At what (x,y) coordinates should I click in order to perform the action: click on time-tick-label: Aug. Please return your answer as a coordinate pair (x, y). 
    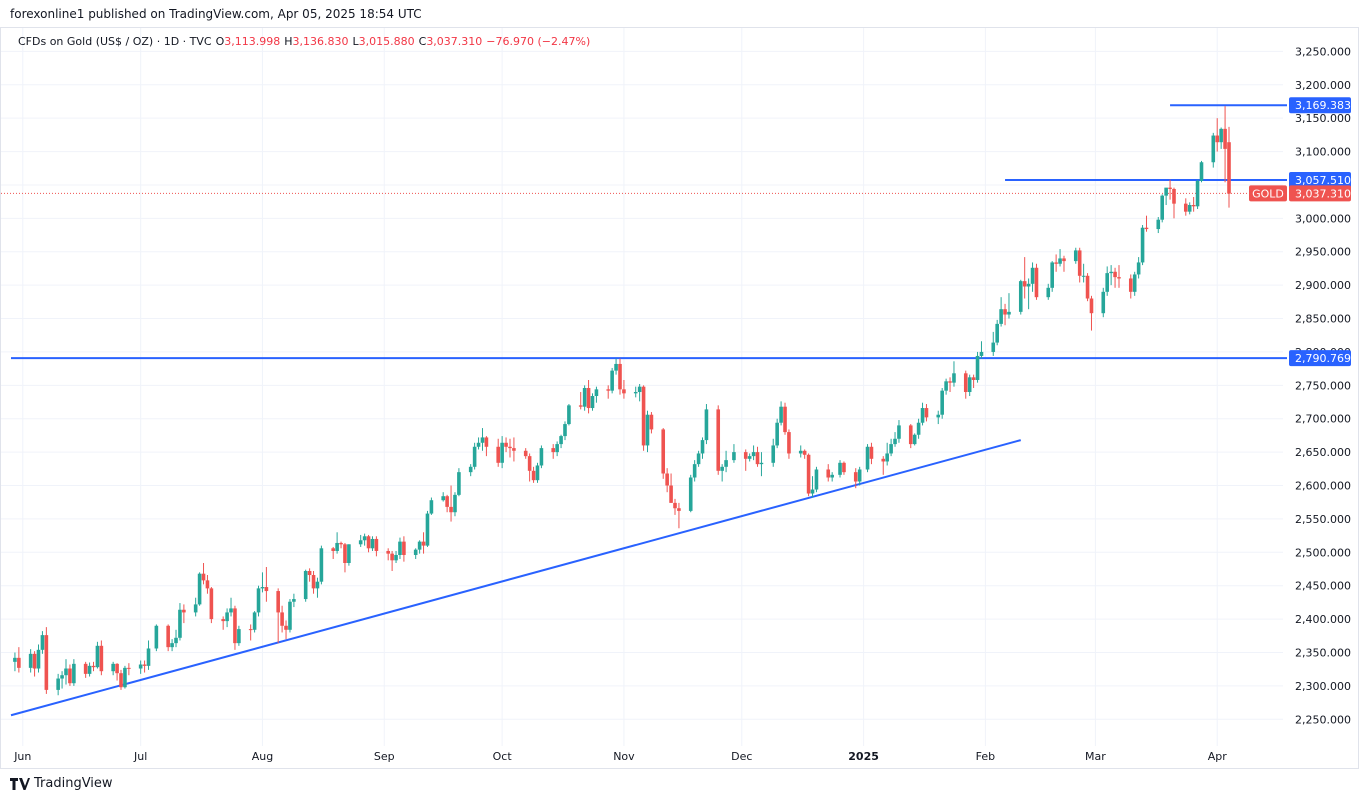
    Looking at the image, I should click on (262, 756).